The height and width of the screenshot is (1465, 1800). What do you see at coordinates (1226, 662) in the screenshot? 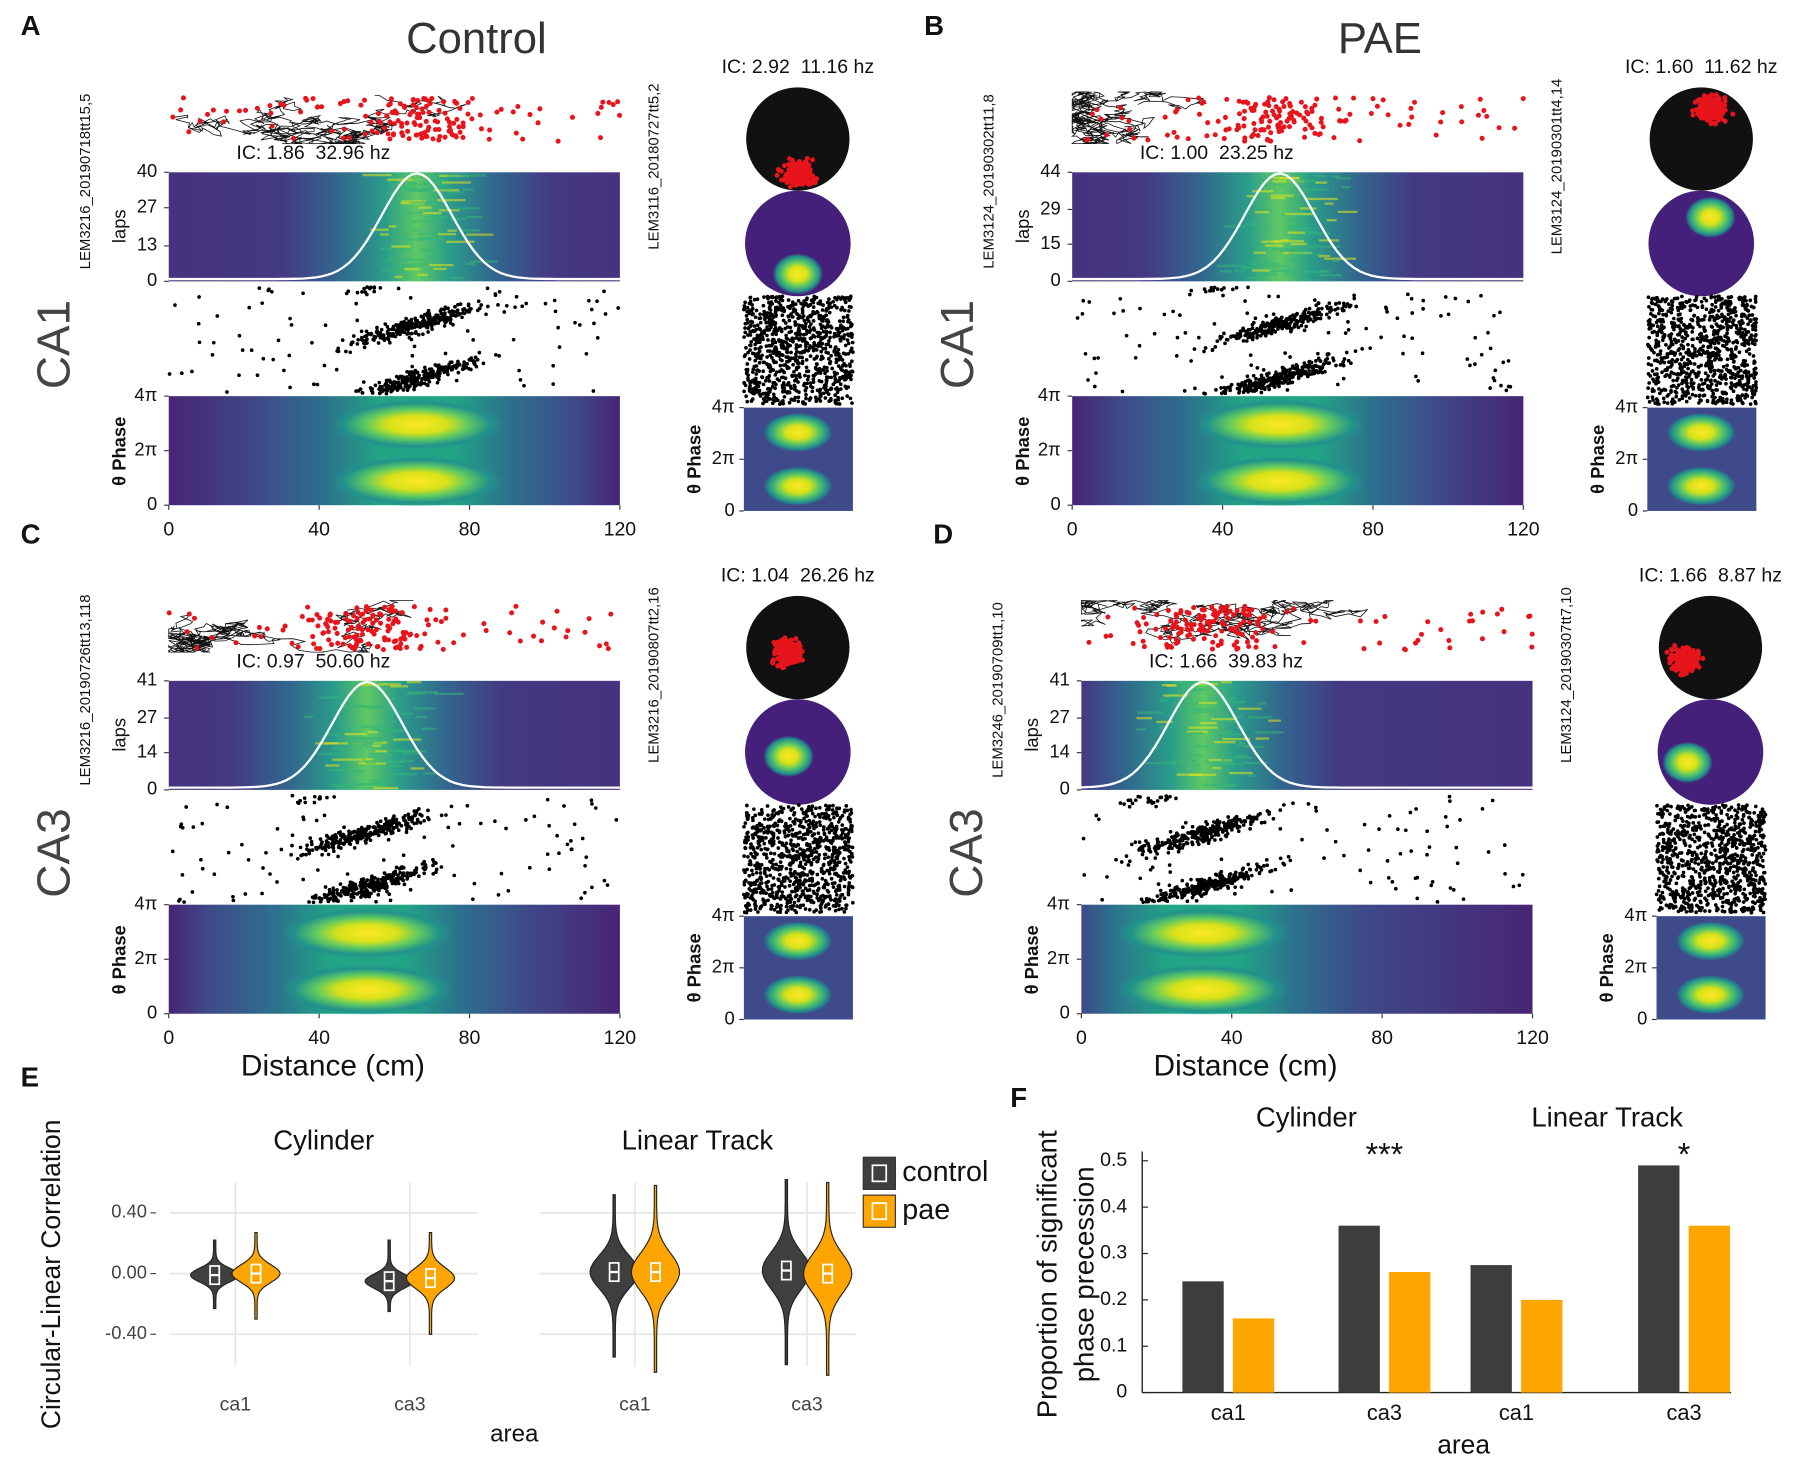
I see `track-ic: IC: 1.66 39.83 hz` at bounding box center [1226, 662].